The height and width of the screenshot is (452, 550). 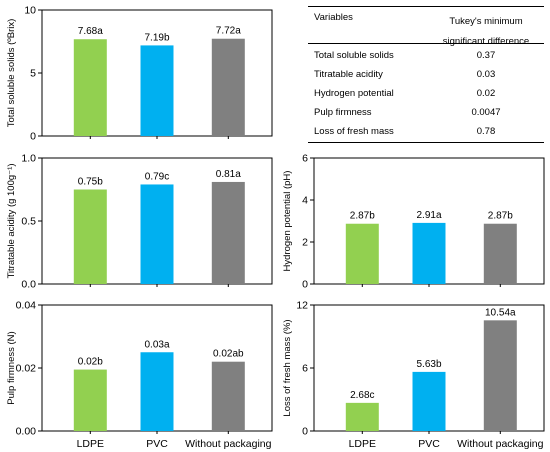 What do you see at coordinates (486, 55) in the screenshot?
I see `tukey-row-value: 0.37` at bounding box center [486, 55].